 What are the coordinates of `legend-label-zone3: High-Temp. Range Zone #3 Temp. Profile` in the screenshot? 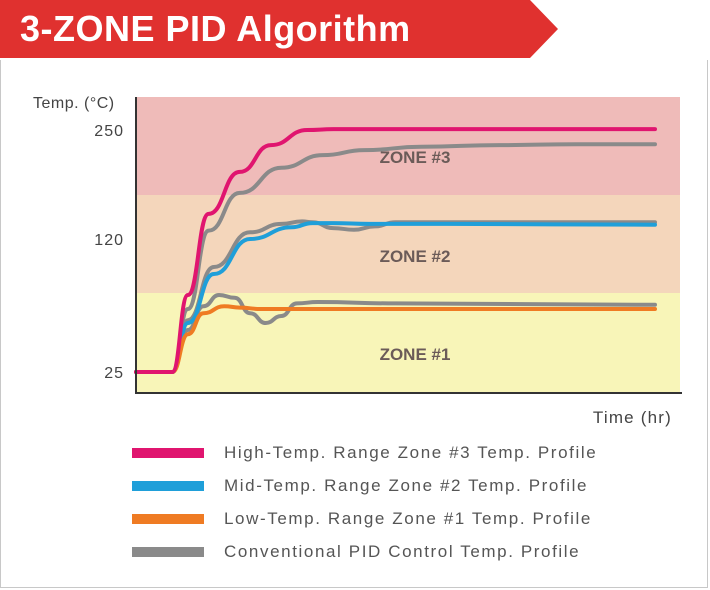 It's located at (411, 452).